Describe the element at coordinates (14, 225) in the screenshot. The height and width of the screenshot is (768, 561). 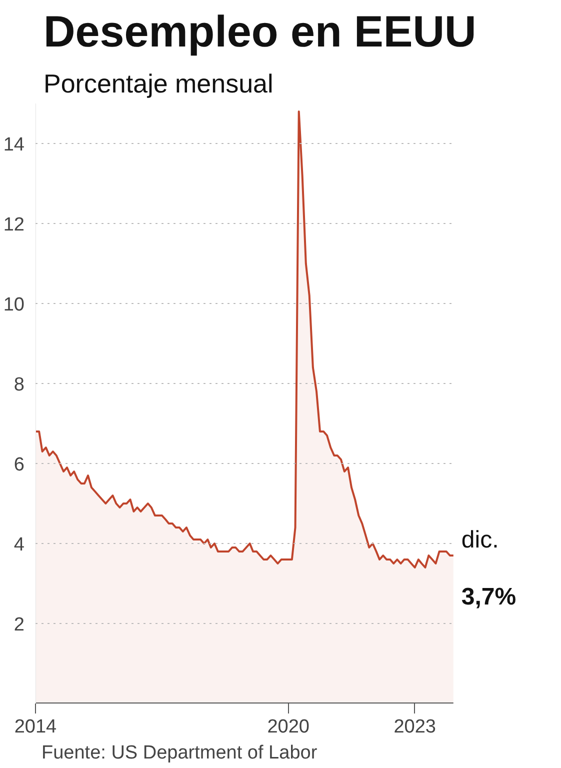
I see `y-tick-label: 12` at that location.